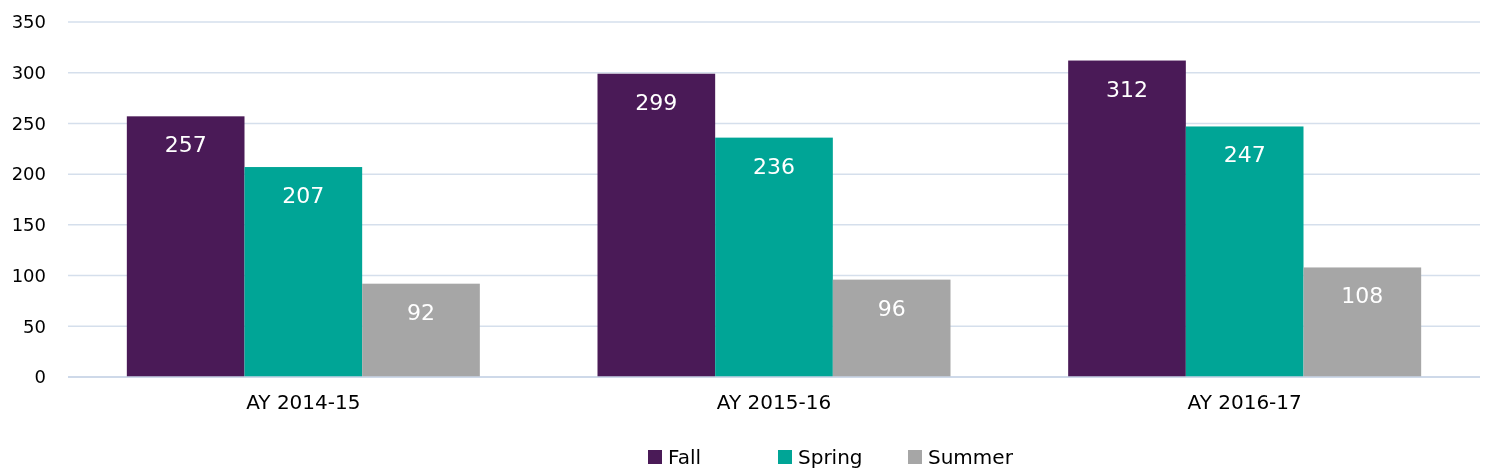 This screenshot has height=471, width=1492. Describe the element at coordinates (303, 402) in the screenshot. I see `x-tick-label: AY 2014-15` at that location.